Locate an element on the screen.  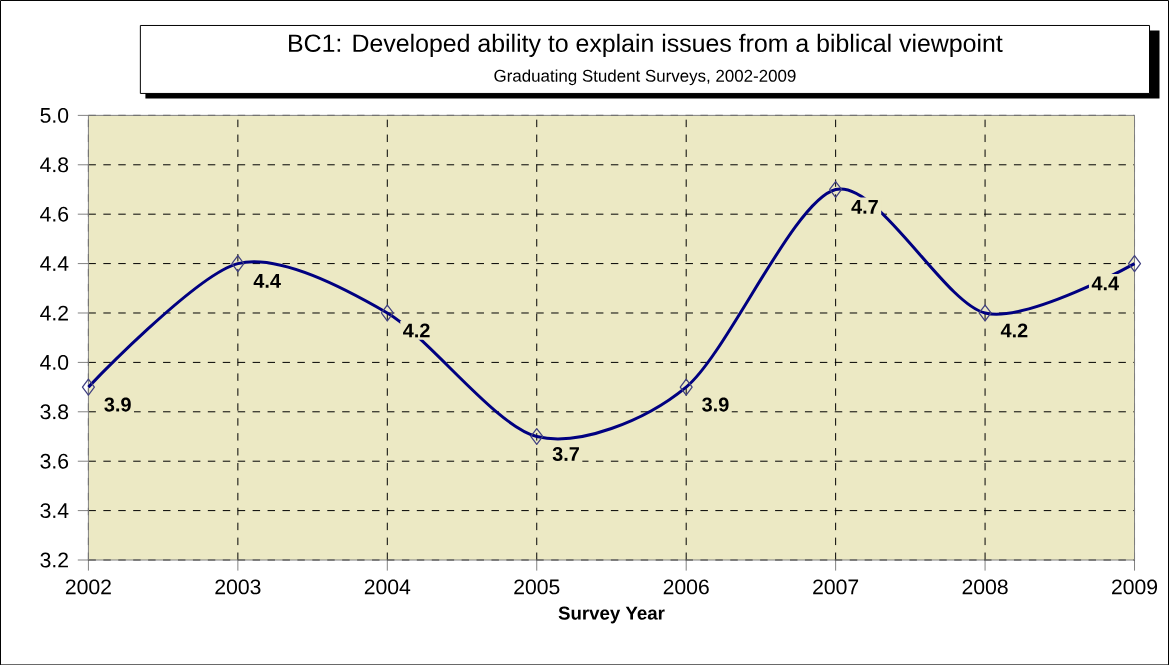
y-tick-label: 4.8 is located at coordinates (54, 165).